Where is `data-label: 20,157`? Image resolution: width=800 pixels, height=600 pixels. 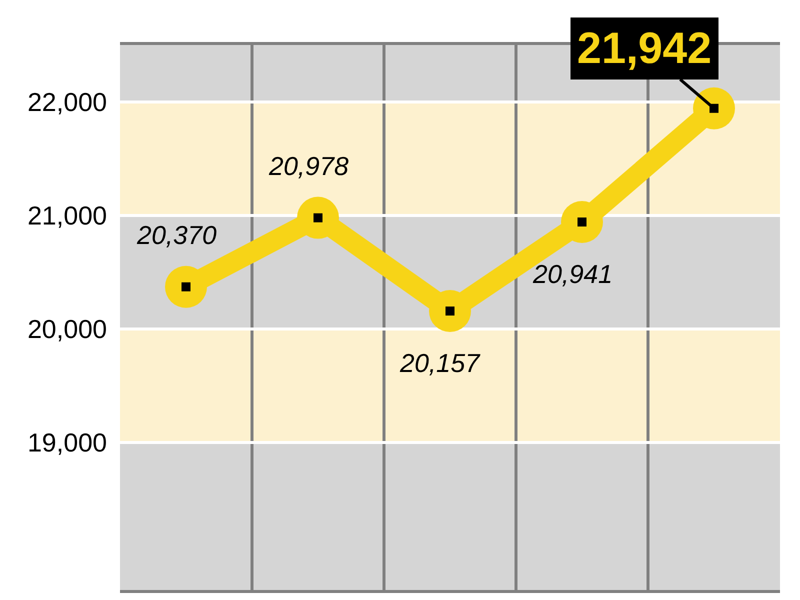
data-label: 20,157 is located at coordinates (440, 363).